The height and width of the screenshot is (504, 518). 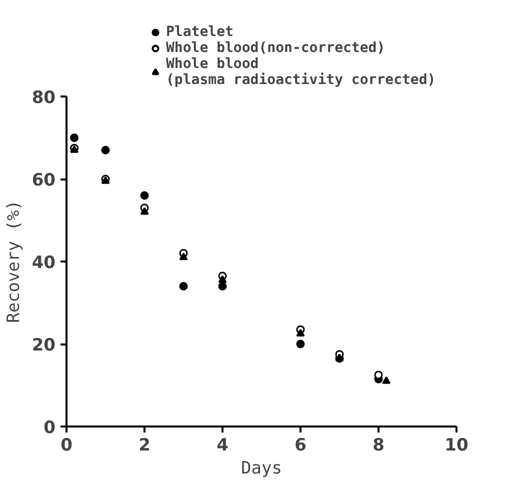 I want to click on y-tick-label: 20, so click(x=44, y=346).